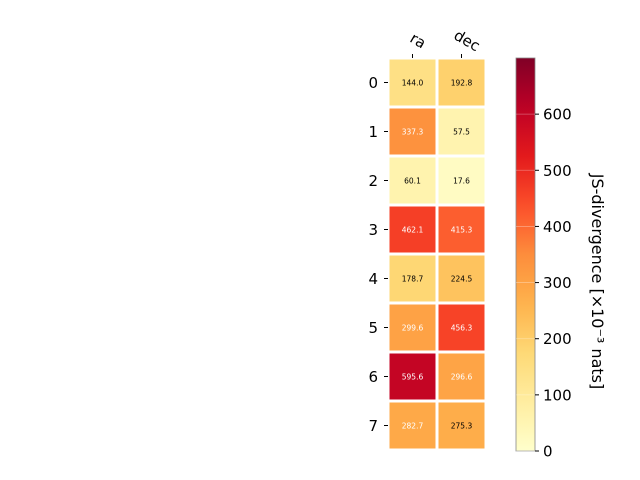 This screenshot has width=640, height=480. Describe the element at coordinates (413, 426) in the screenshot. I see `cell-value-label: 282.7` at that location.